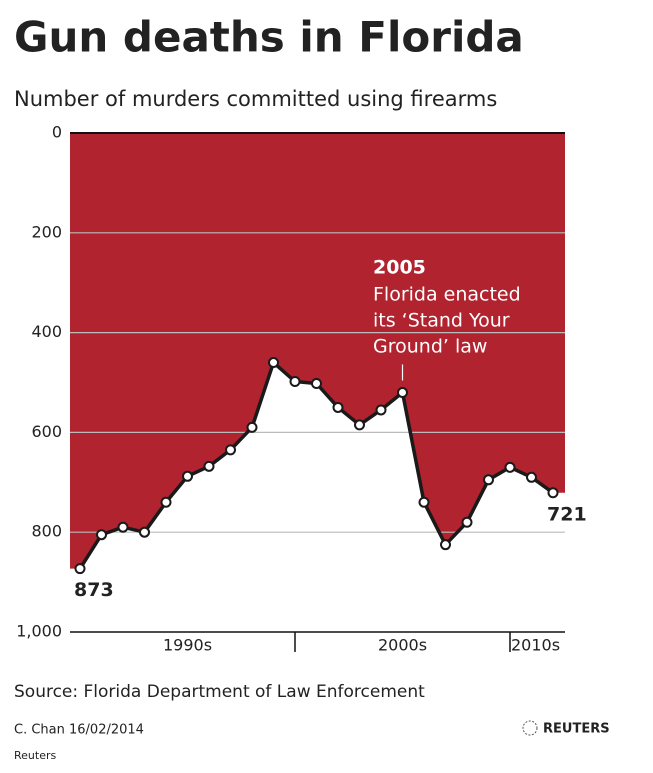 The height and width of the screenshot is (773, 653). Describe the element at coordinates (39, 631) in the screenshot. I see `y-tick-label: 1,000` at that location.